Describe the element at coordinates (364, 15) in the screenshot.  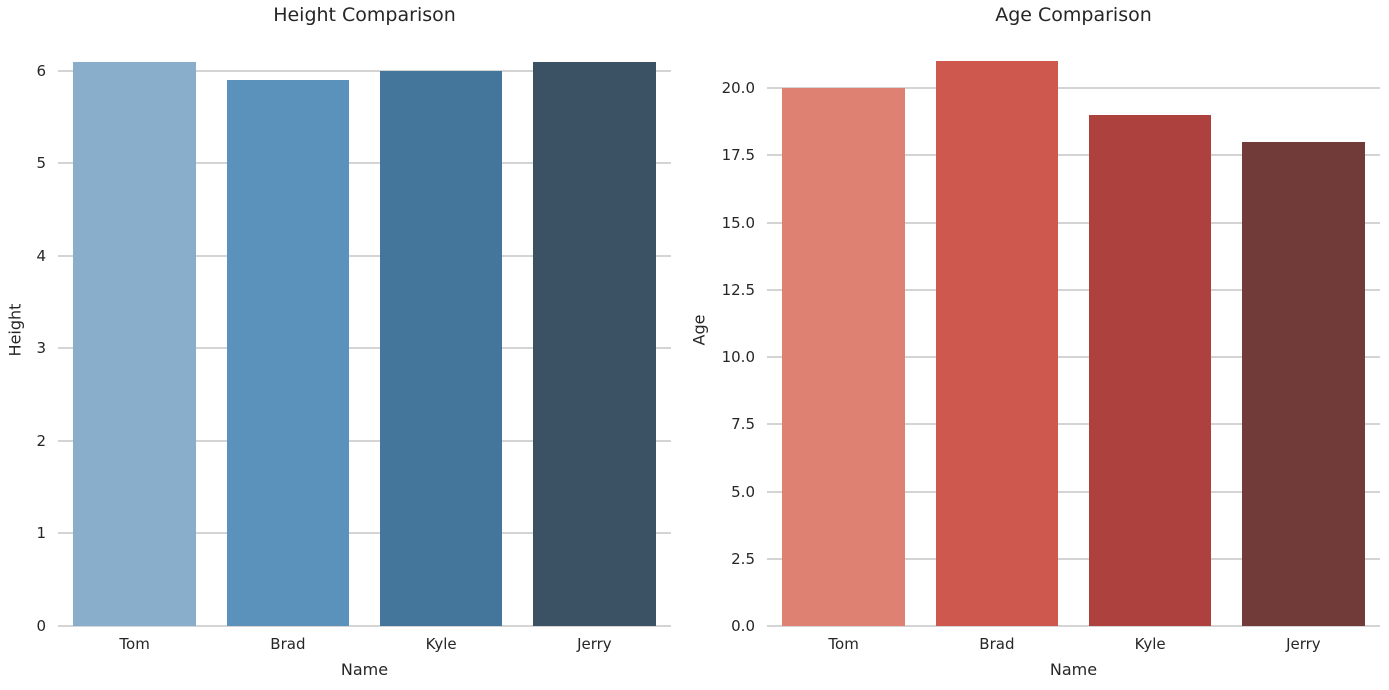
I see `chart-title: Height Comparison` at that location.